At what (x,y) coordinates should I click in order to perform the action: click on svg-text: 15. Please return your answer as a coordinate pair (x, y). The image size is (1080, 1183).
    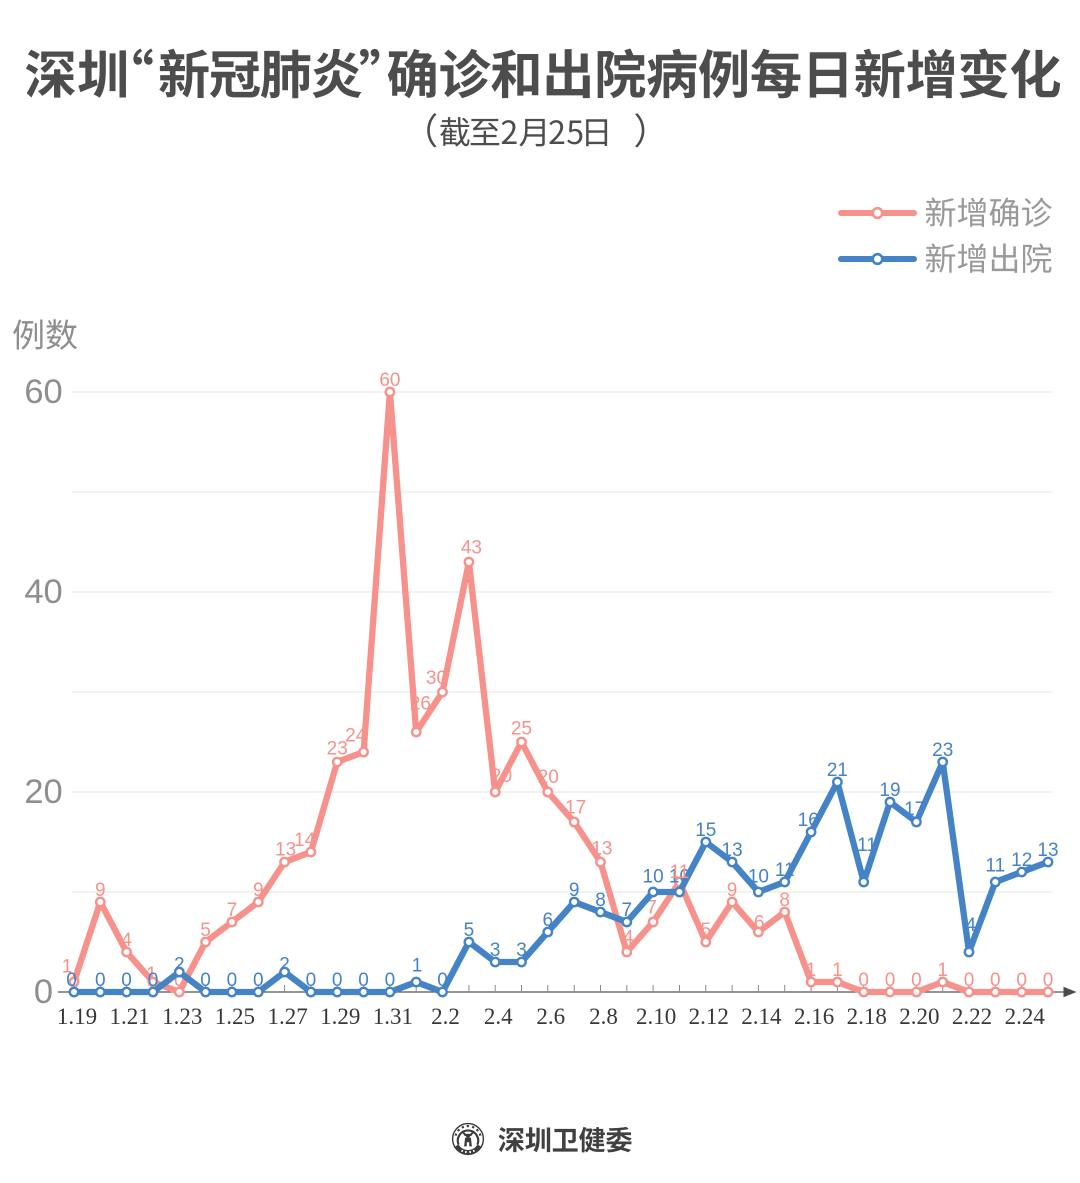
    Looking at the image, I should click on (705, 830).